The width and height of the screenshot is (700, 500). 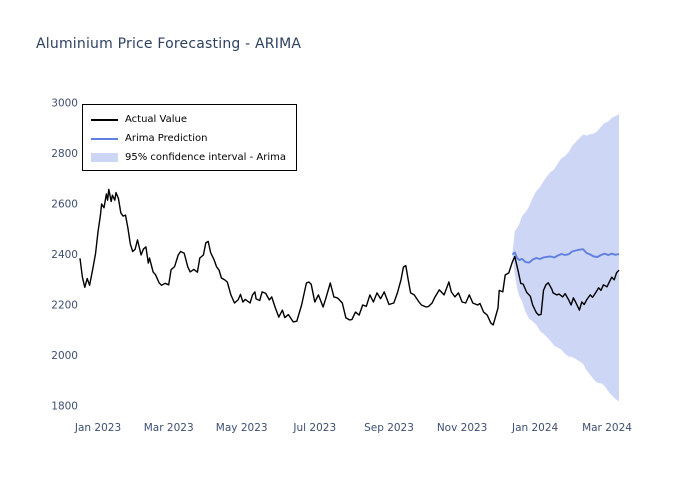 What do you see at coordinates (104, 157) in the screenshot?
I see `confidence-band-swatch-icon` at bounding box center [104, 157].